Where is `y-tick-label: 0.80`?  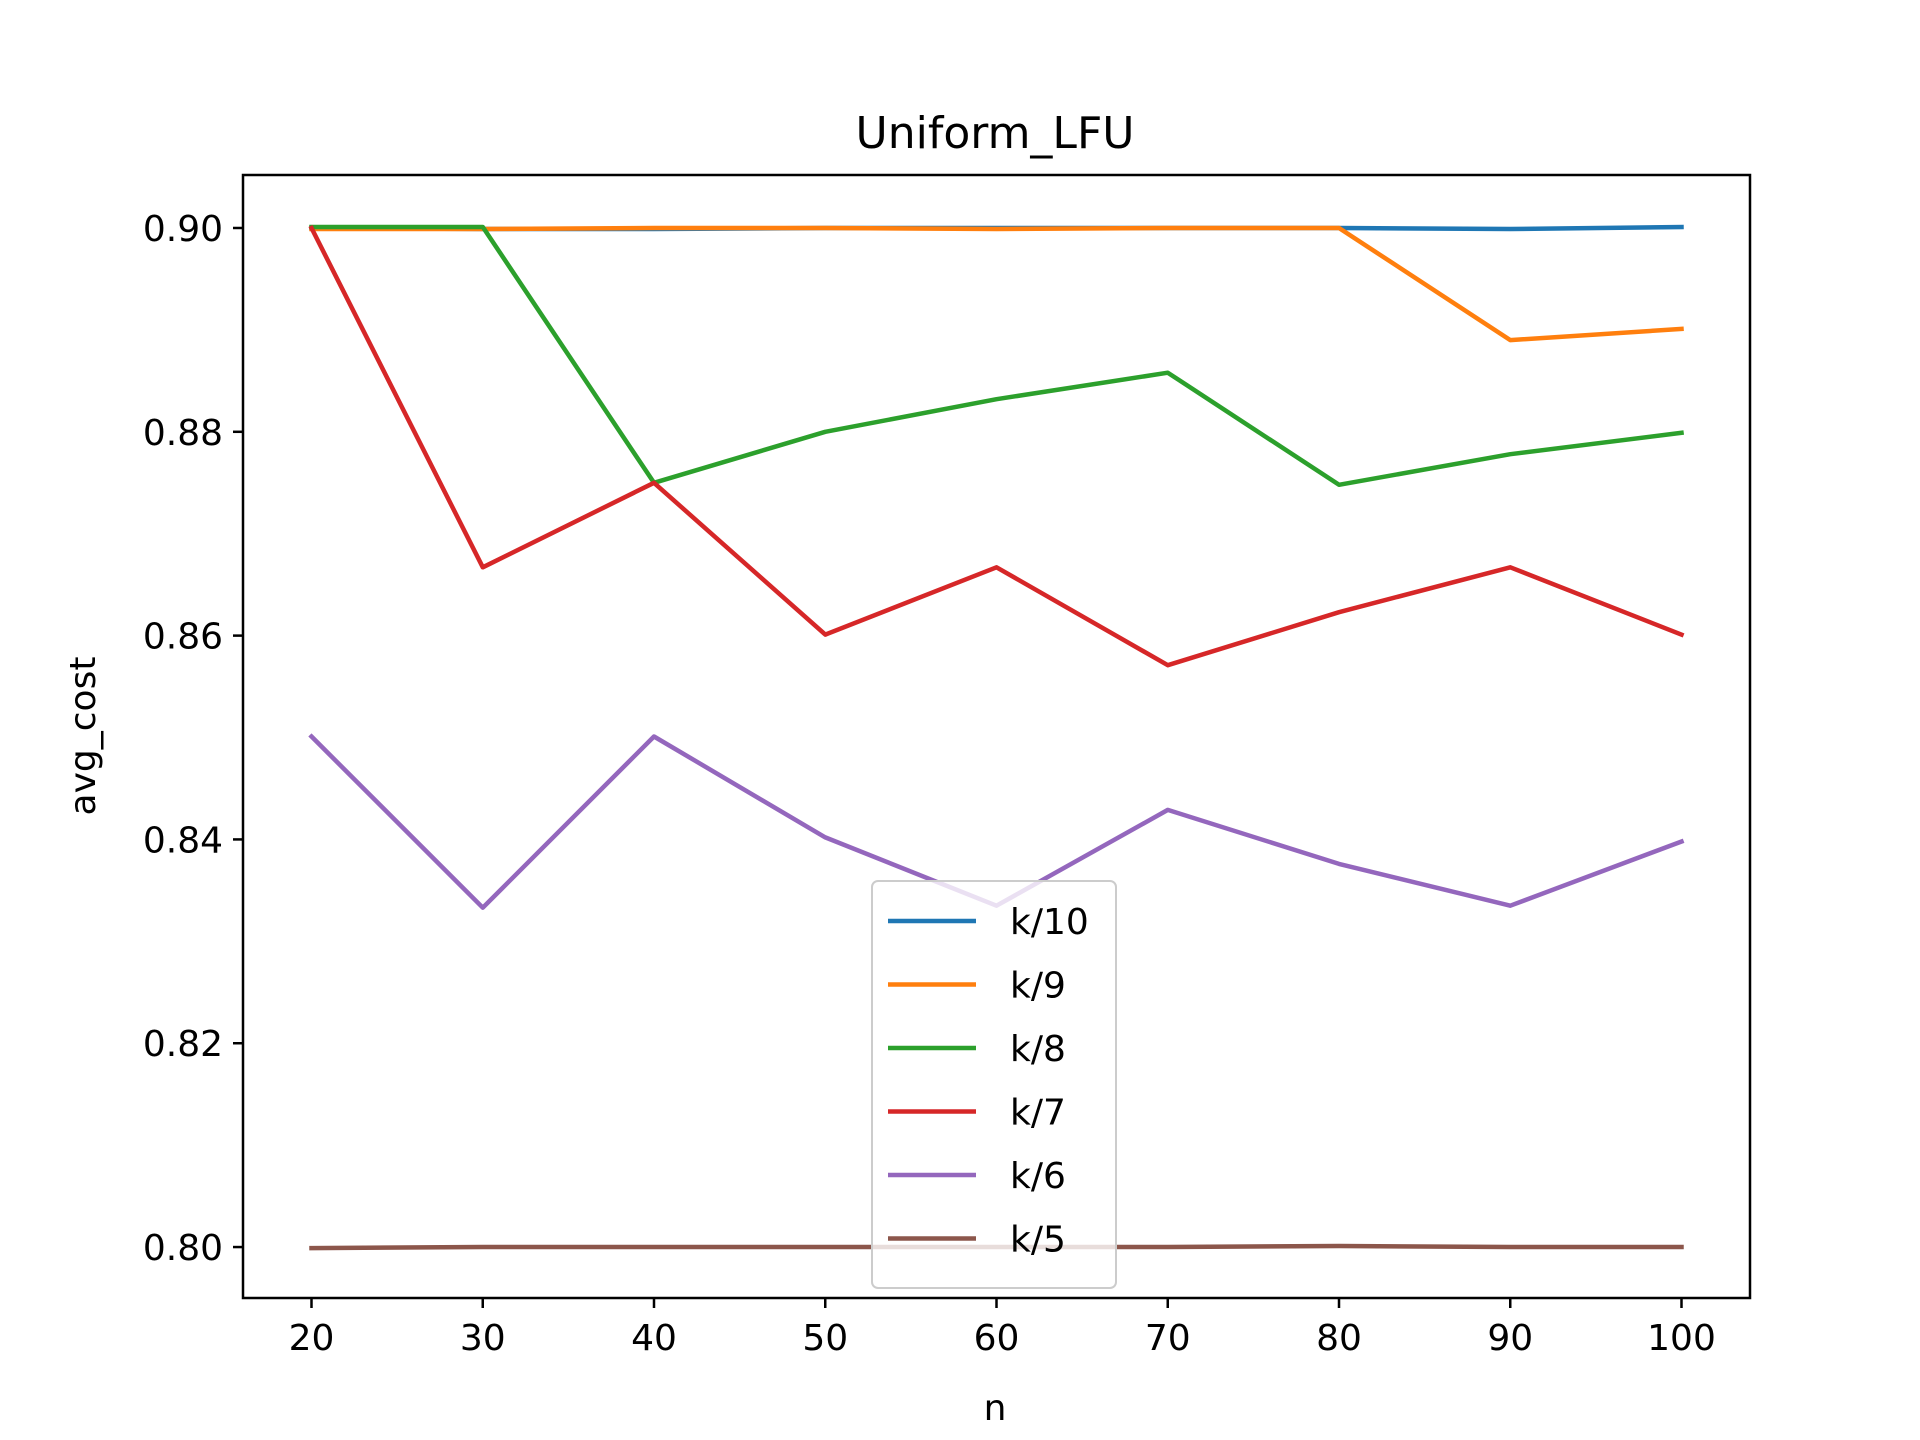 y-tick-label: 0.80 is located at coordinates (183, 1248).